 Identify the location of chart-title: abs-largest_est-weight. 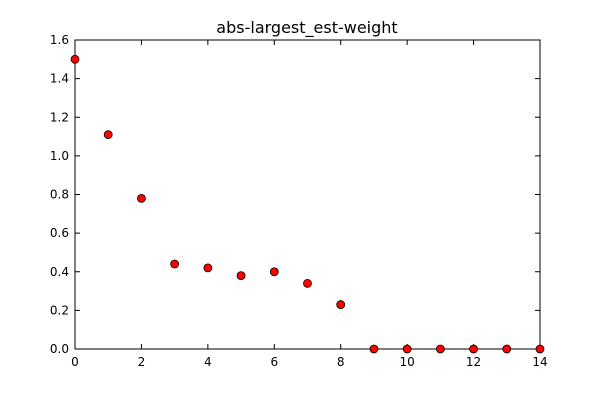
(306, 28).